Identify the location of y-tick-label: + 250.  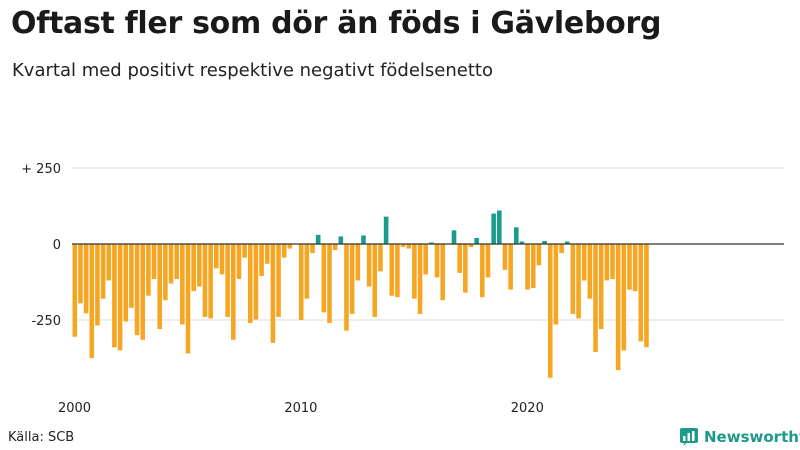
(41, 169).